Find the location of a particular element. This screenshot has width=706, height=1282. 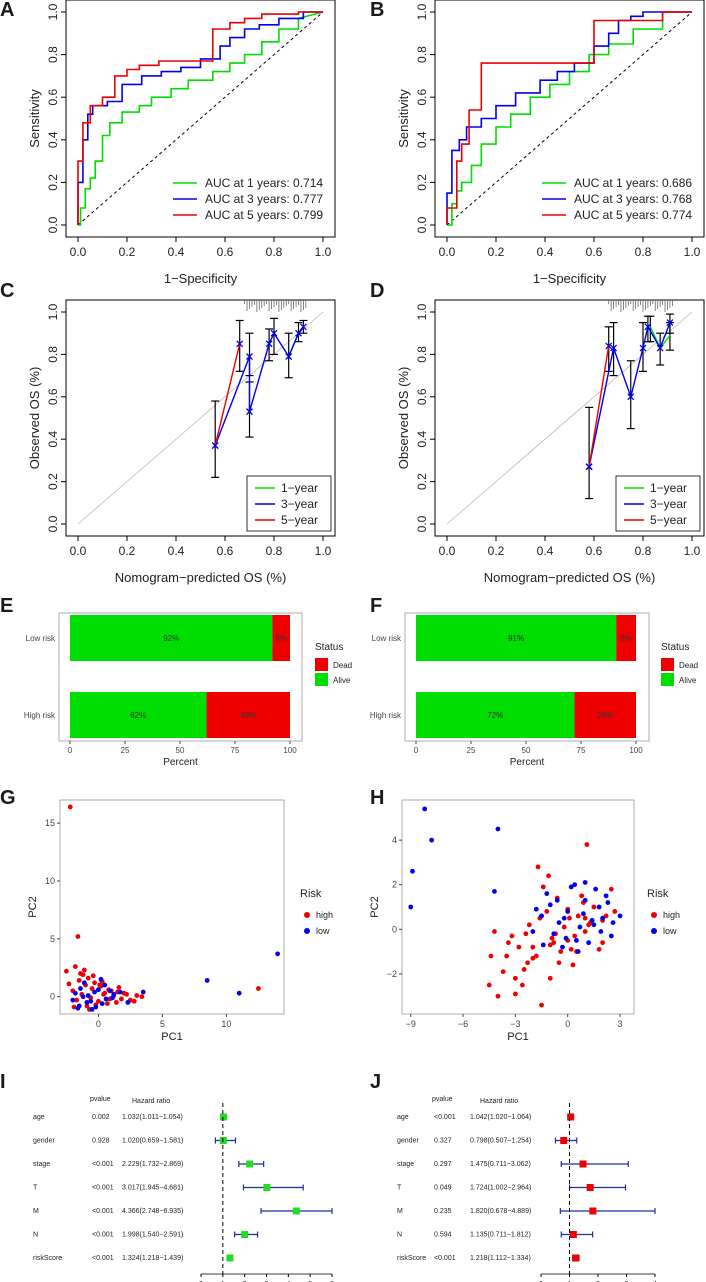

row-hazard-ratio: 0.798(0.507−1.254) is located at coordinates (500, 1141).